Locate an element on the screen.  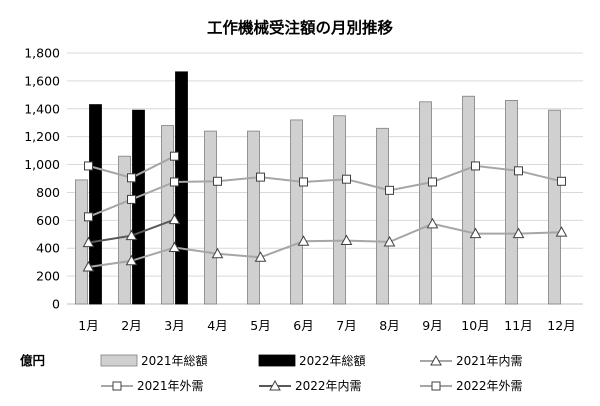
y-tick-label: 800 is located at coordinates (48, 192).